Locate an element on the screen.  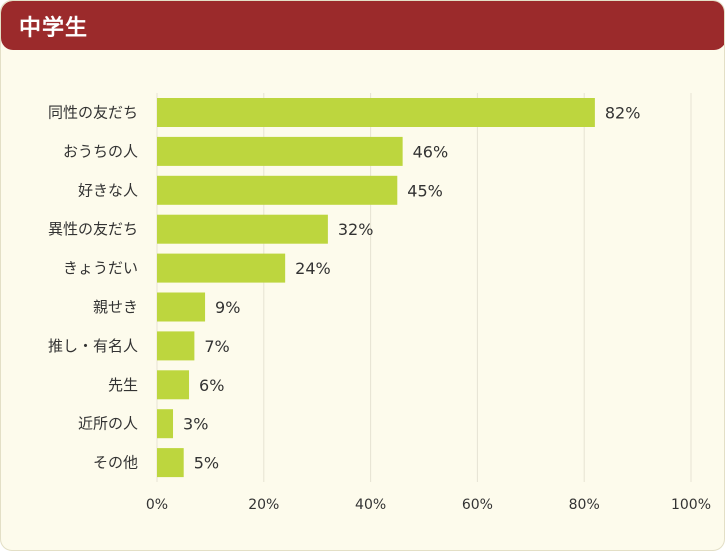
category-label: 好きな人 is located at coordinates (108, 190).